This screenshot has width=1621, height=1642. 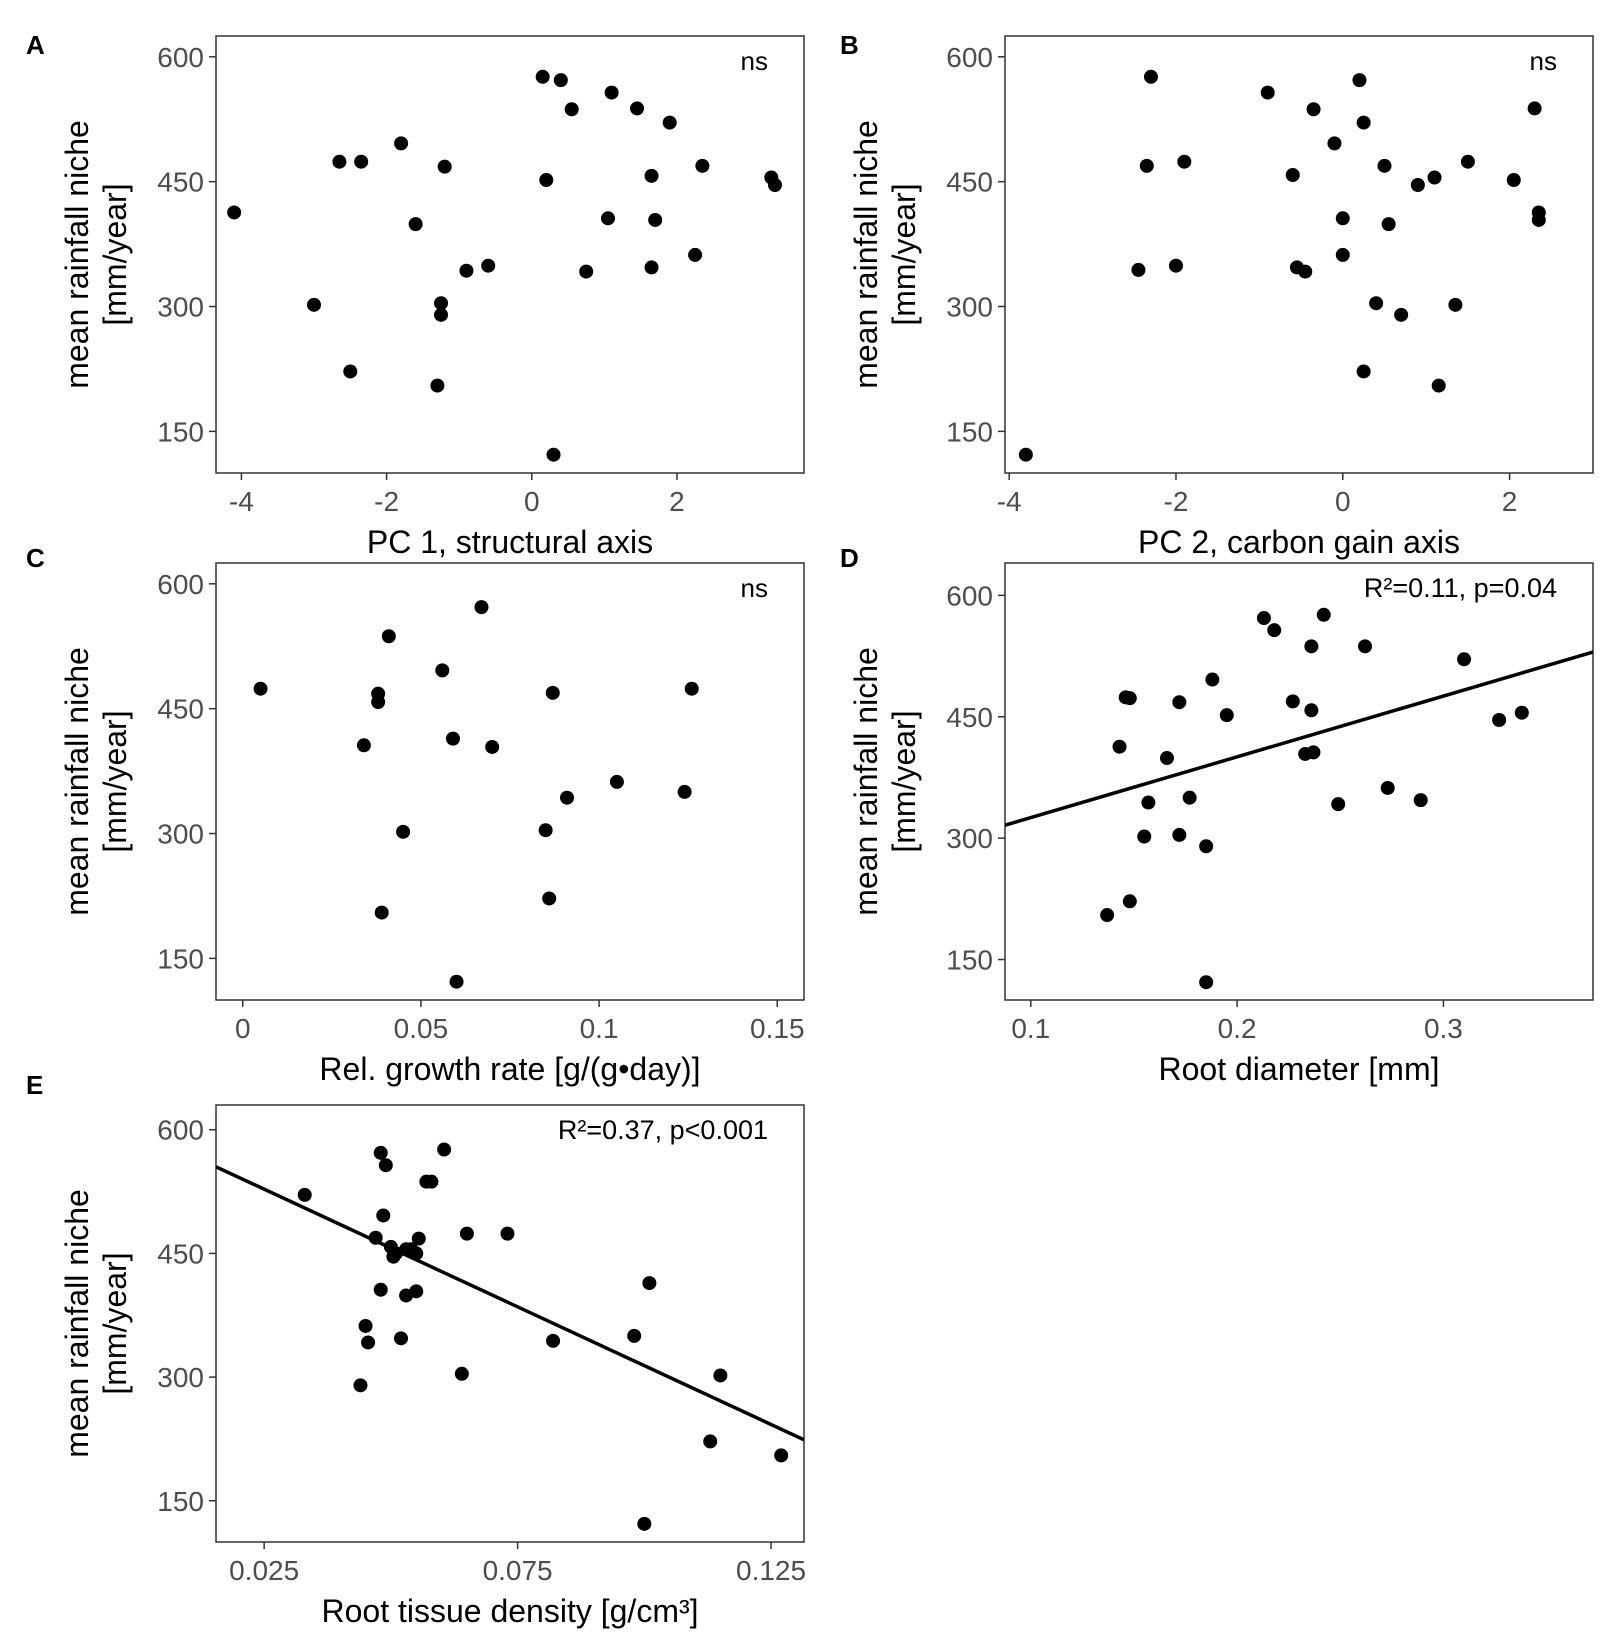 What do you see at coordinates (1237, 1028) in the screenshot?
I see `x-tick-label: 0.2` at bounding box center [1237, 1028].